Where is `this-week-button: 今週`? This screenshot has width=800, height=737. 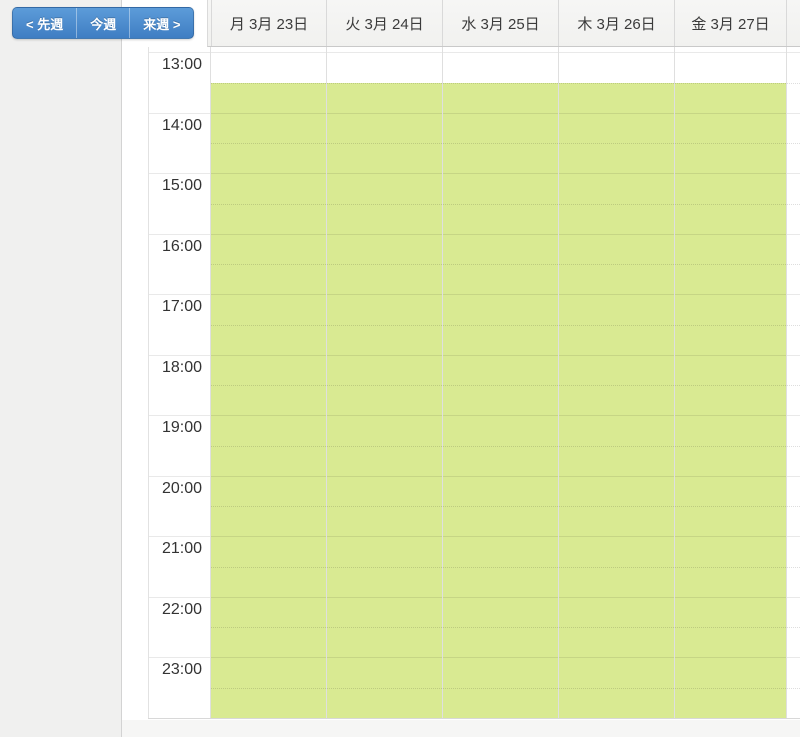 this-week-button: 今週 is located at coordinates (102, 23).